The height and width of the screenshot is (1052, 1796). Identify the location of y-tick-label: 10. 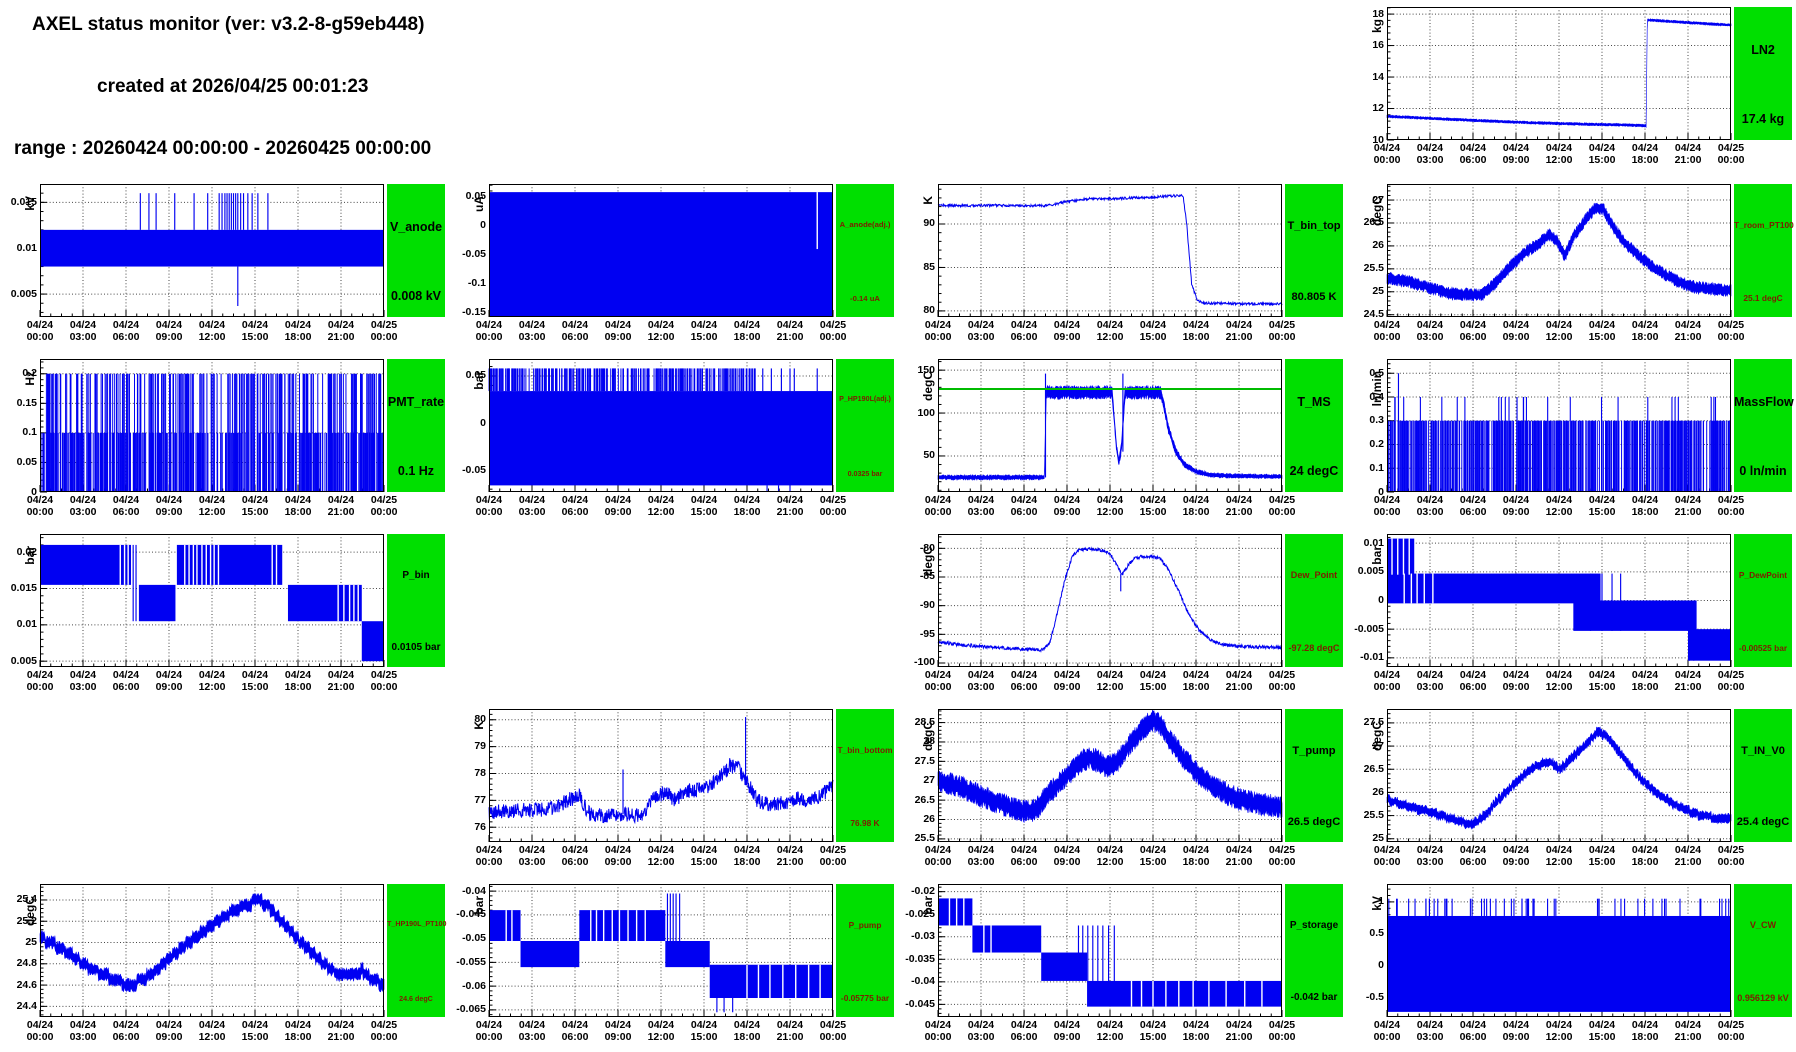
(1378, 139).